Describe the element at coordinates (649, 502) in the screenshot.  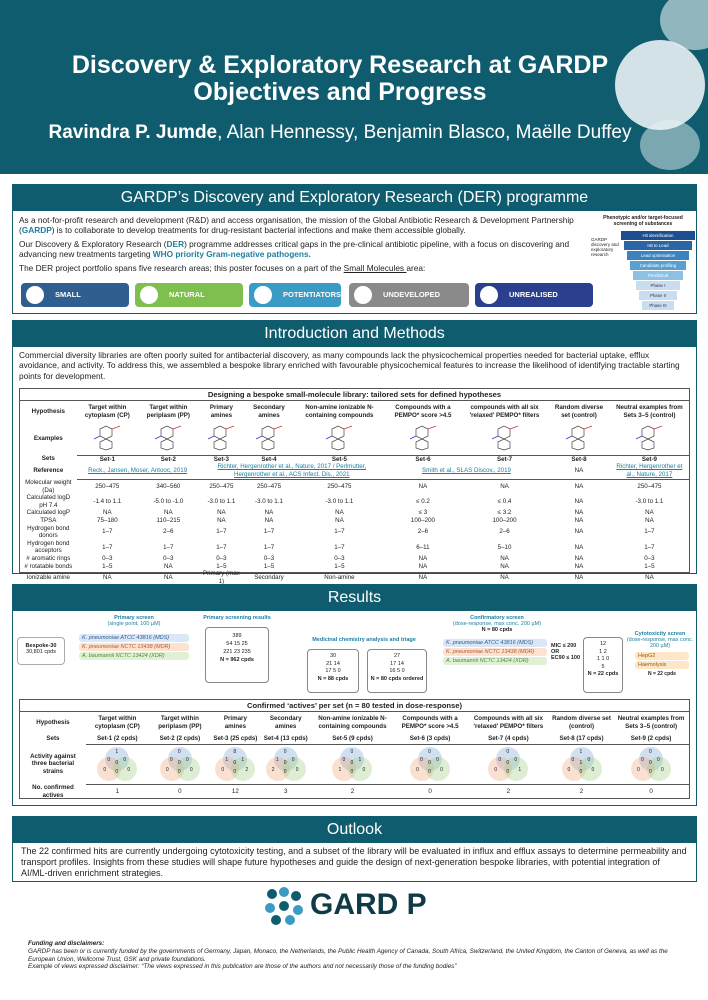
I see `property-value: -3.0 to 1.1` at that location.